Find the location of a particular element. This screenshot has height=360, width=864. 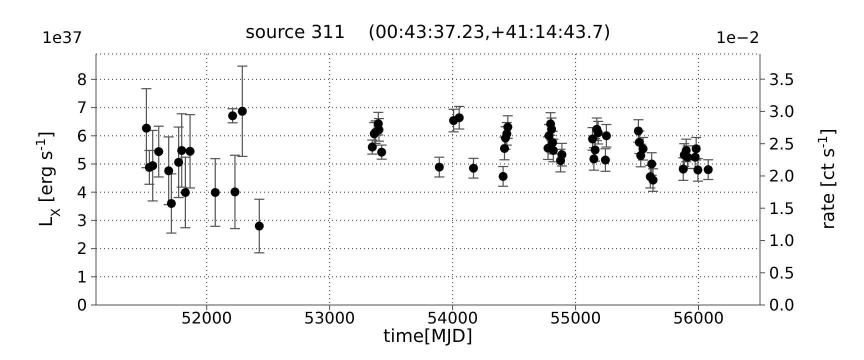

y-tick-label: 3 is located at coordinates (81, 220).